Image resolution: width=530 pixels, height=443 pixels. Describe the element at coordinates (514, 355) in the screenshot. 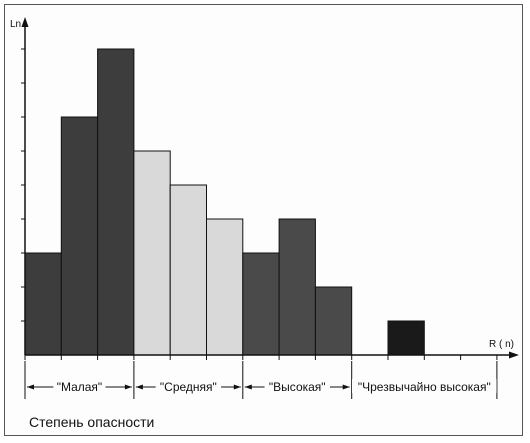

I see `x-axis-arrow` at that location.